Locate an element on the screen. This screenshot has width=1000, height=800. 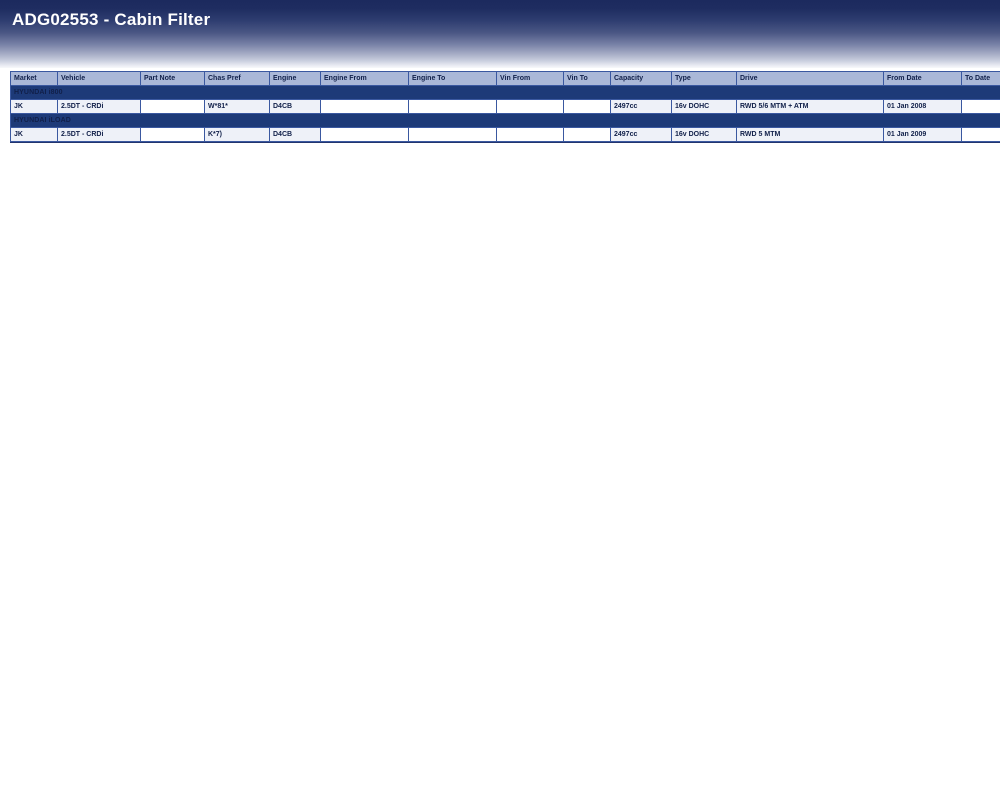
column-header-to_date: To Date is located at coordinates (980, 78).